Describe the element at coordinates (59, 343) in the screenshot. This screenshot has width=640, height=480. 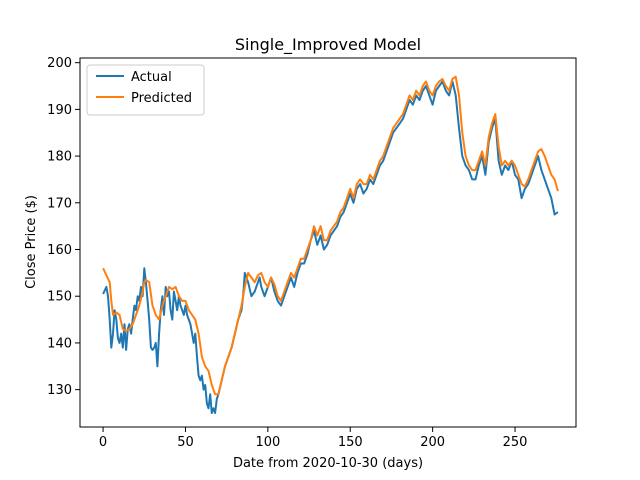
I see `y-tick-label: 140` at that location.